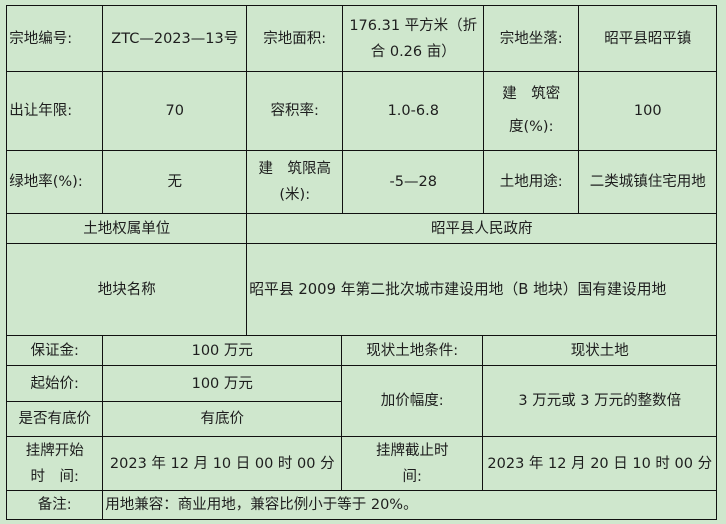 The height and width of the screenshot is (524, 726). Describe the element at coordinates (222, 384) in the screenshot. I see `start-price: 100 万元` at that location.